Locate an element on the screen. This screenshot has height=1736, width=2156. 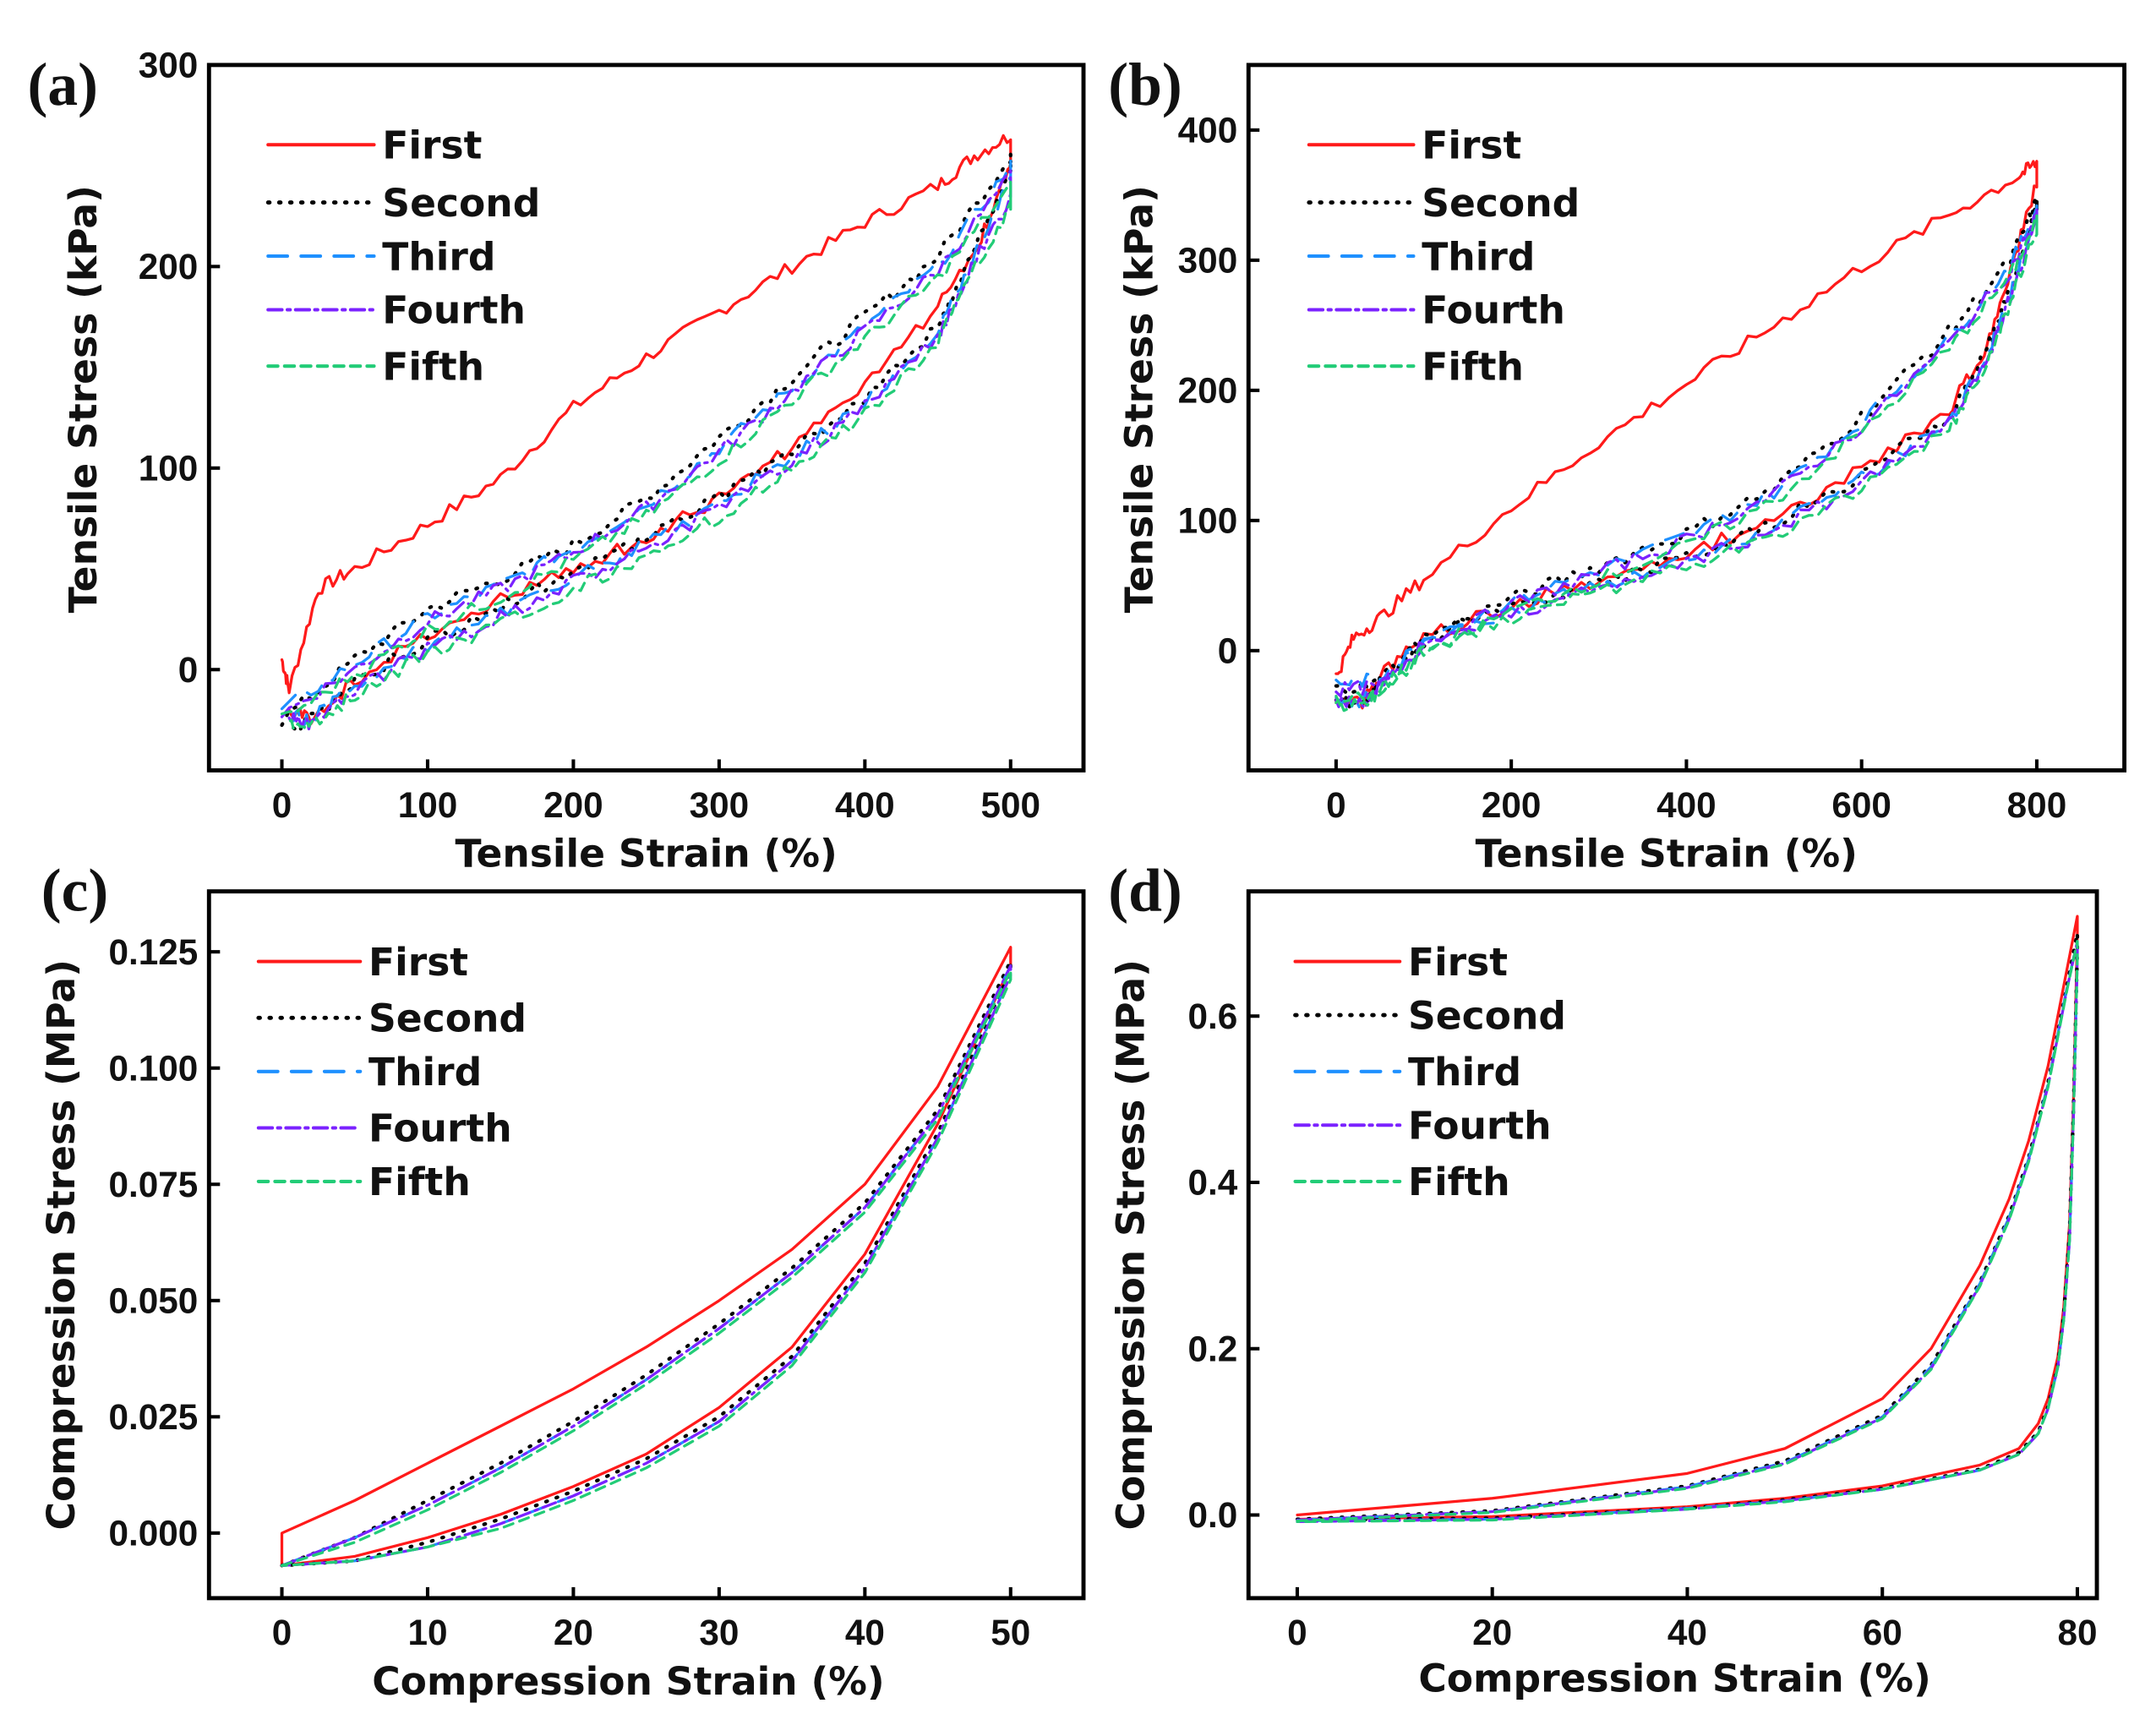
x-tick-label: 10 is located at coordinates (427, 1632).